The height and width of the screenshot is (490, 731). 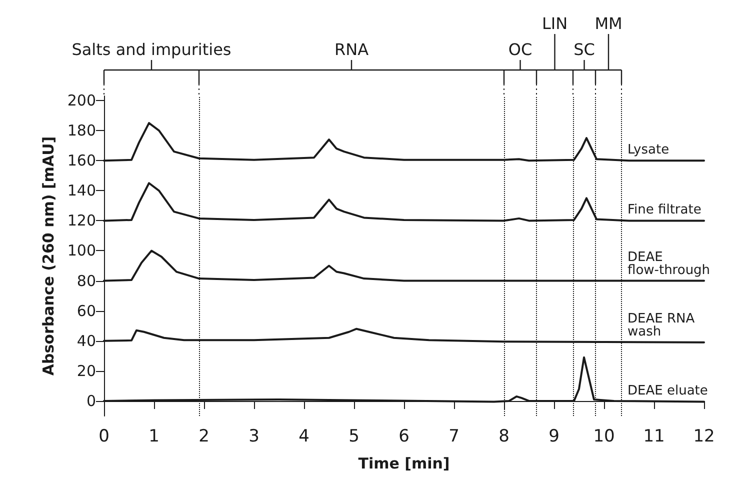 I want to click on series-label: Fine filtrate, so click(x=665, y=210).